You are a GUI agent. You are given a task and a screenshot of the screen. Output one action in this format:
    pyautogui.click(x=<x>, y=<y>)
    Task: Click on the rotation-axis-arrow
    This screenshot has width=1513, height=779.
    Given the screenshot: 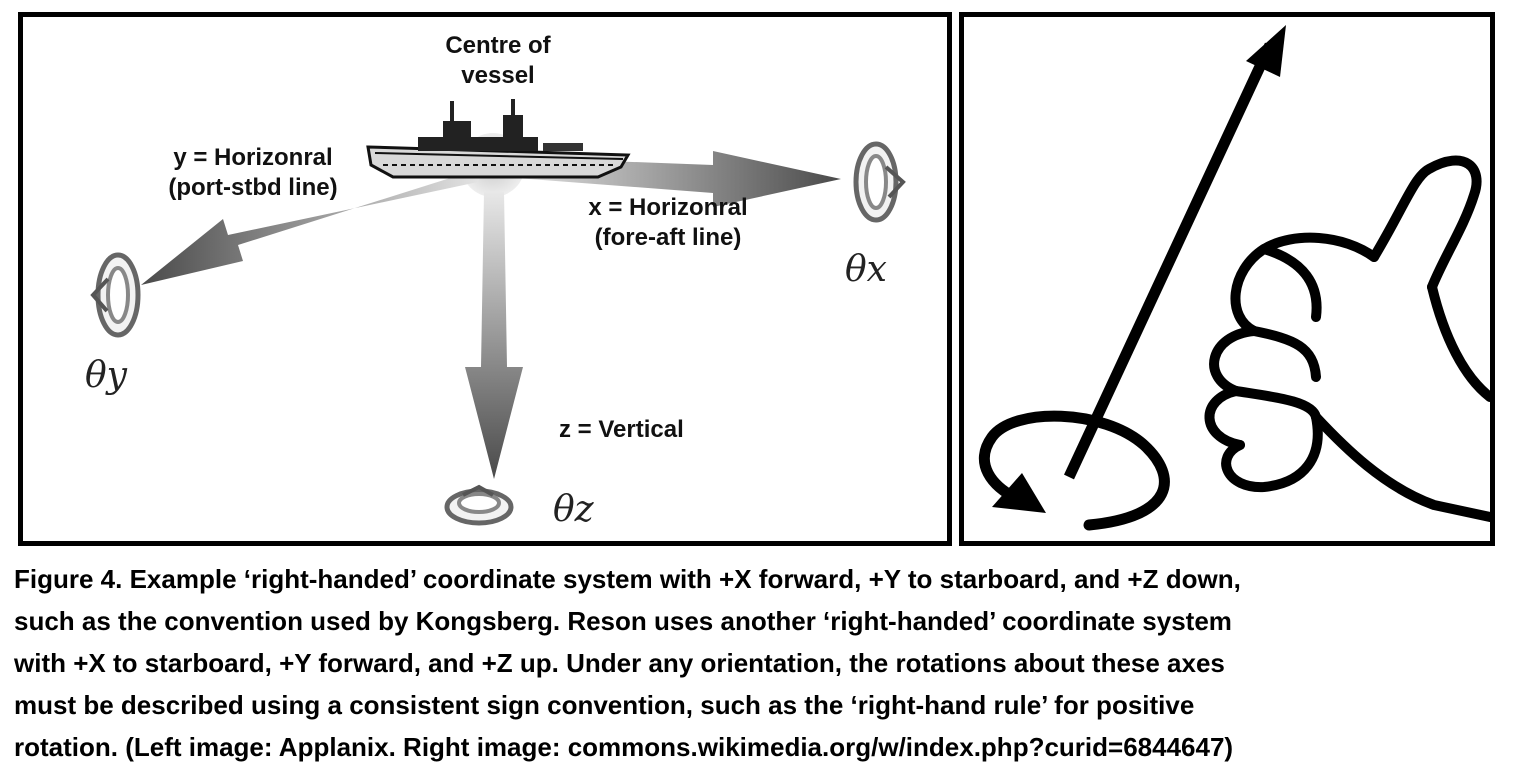 What is the action you would take?
    pyautogui.click(x=1169, y=261)
    